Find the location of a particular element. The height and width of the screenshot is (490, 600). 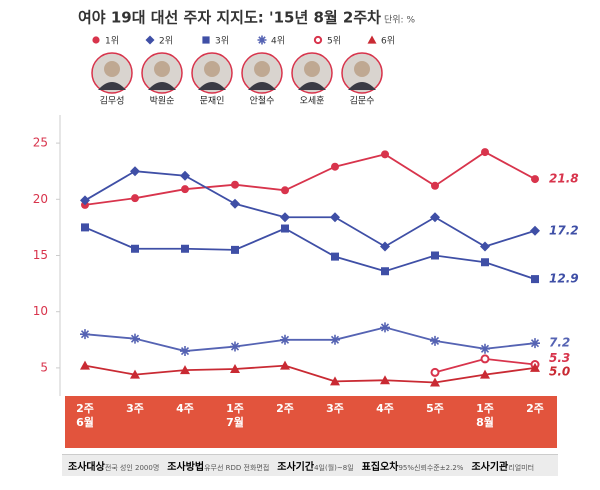

footer-item: 표집오차95%신뢰수준±2.2% is located at coordinates (413, 465).